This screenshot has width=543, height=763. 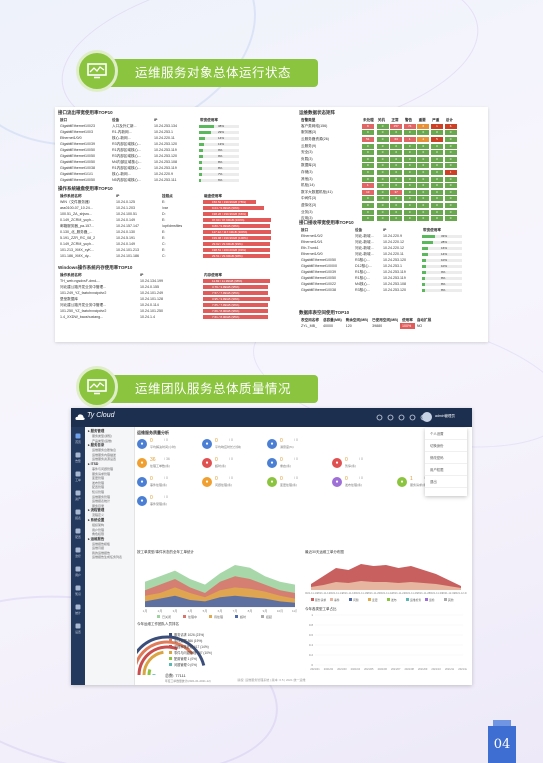 I want to click on stat-card: ● 0 / 0 超时(条), so click(x=233, y=463).